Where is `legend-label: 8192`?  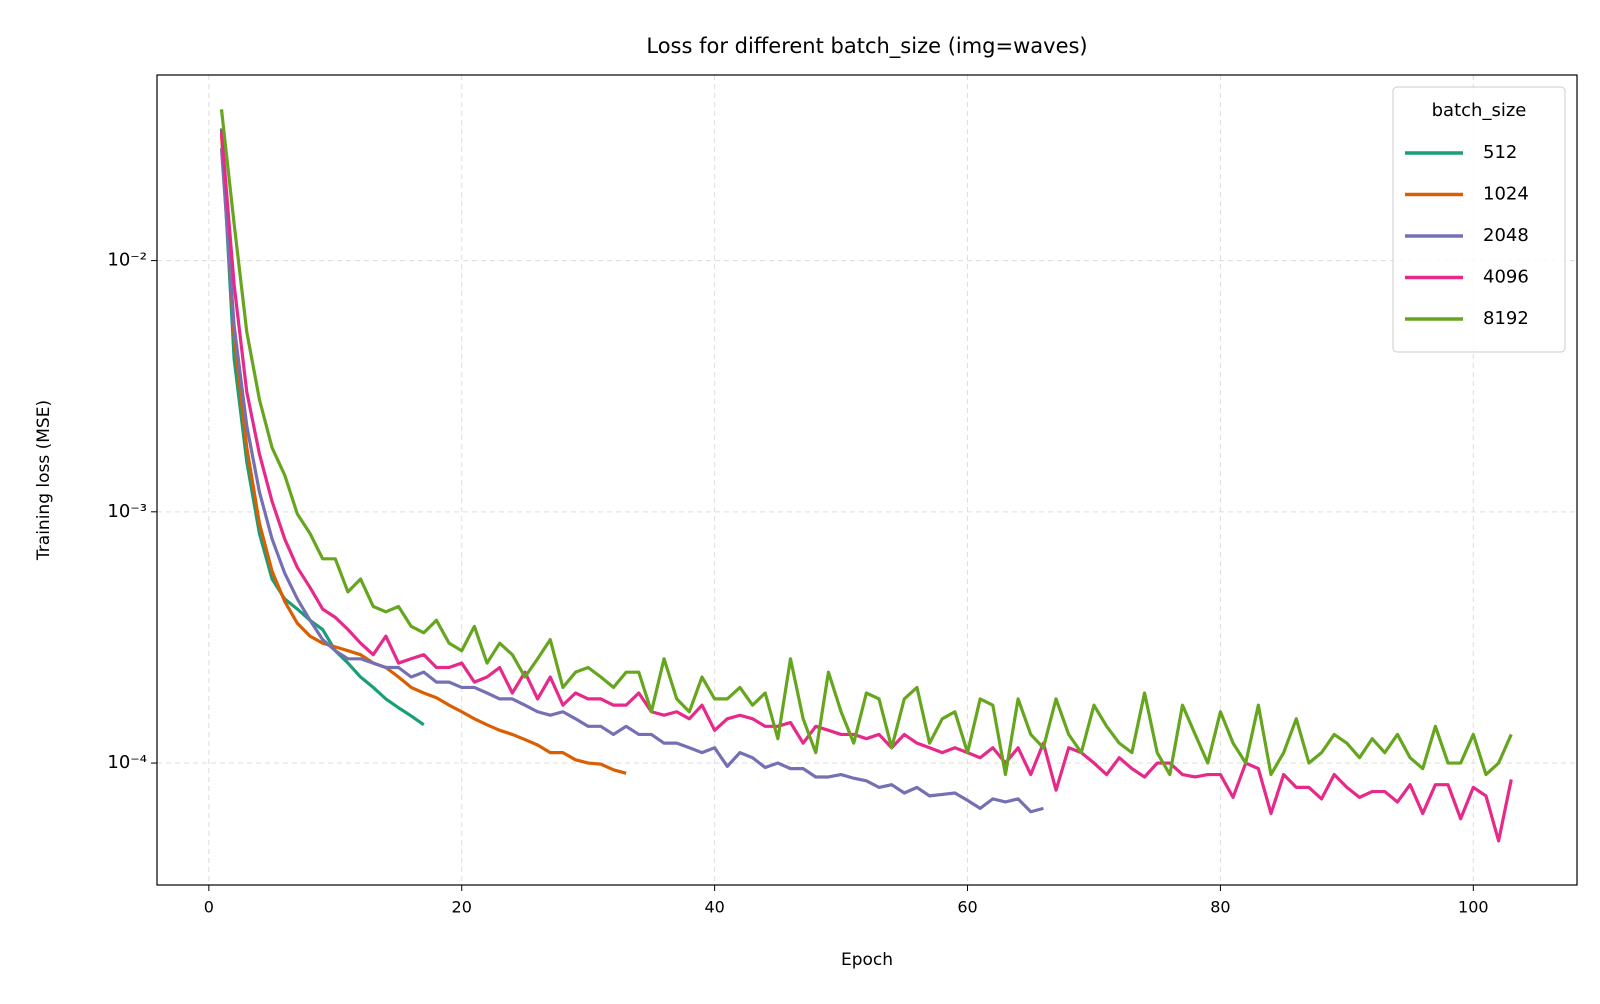
legend-label: 8192 is located at coordinates (1506, 318).